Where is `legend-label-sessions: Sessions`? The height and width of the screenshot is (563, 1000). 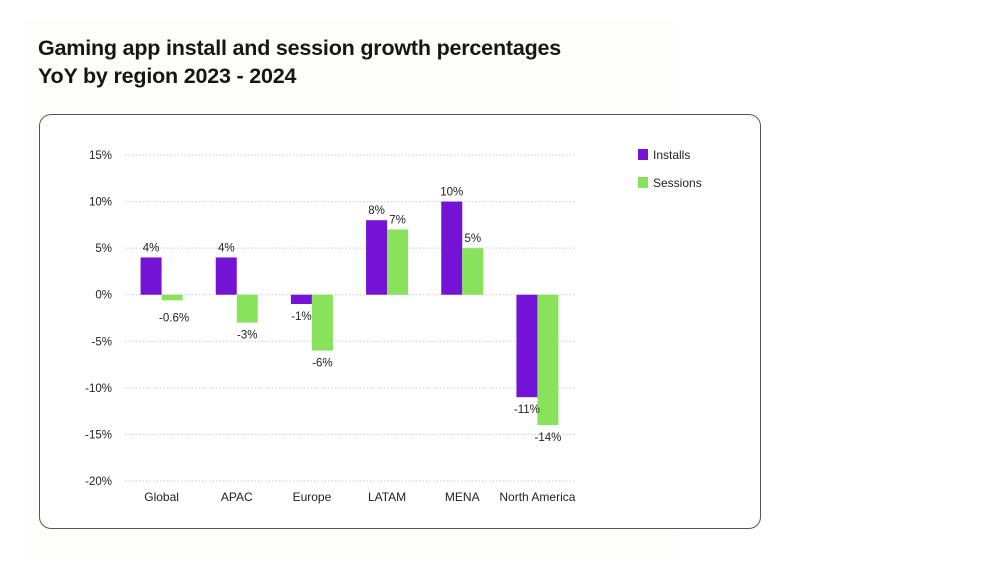 legend-label-sessions: Sessions is located at coordinates (677, 183).